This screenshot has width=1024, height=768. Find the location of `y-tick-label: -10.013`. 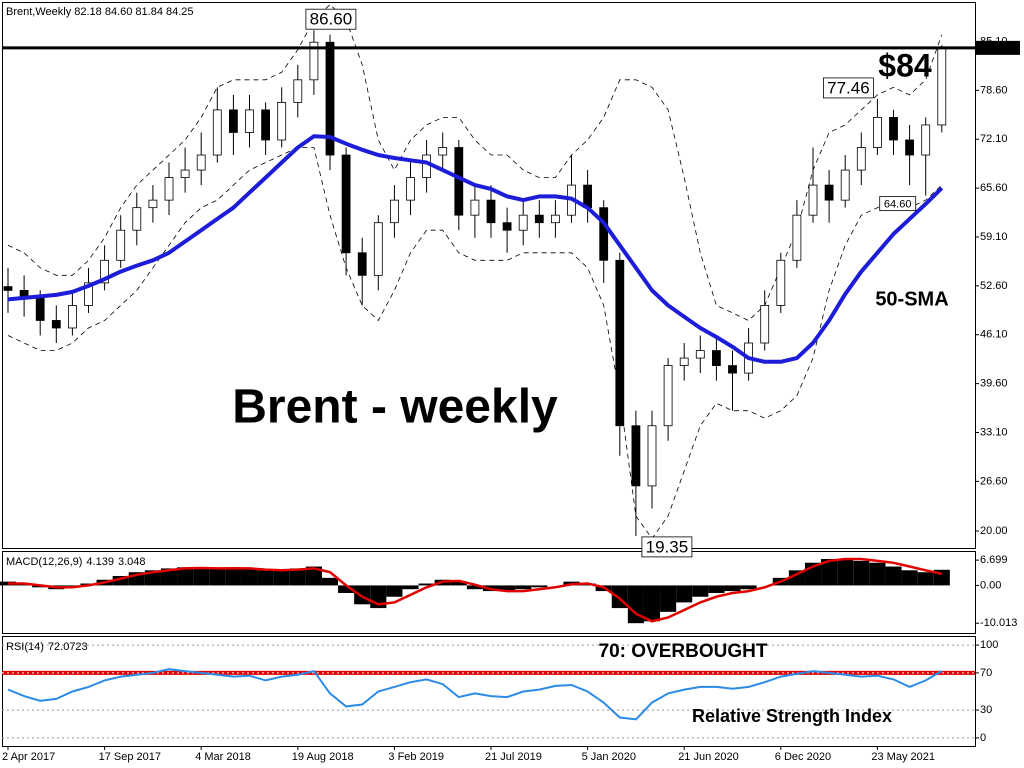

y-tick-label: -10.013 is located at coordinates (998, 623).